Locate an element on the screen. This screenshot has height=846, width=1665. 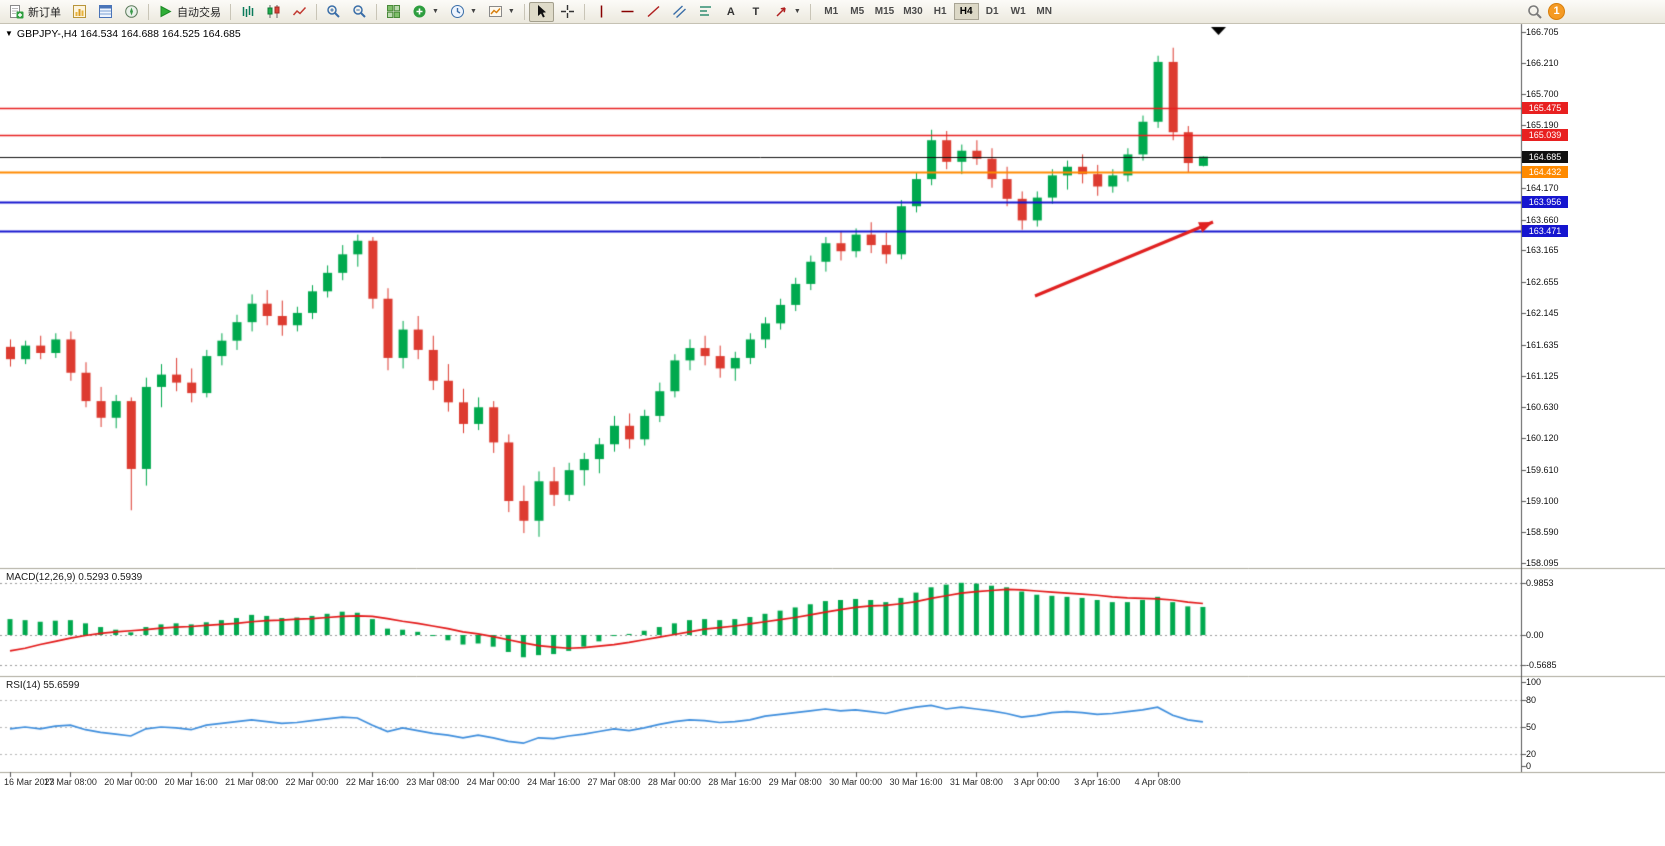
chart-window-button is located at coordinates (79, 12).